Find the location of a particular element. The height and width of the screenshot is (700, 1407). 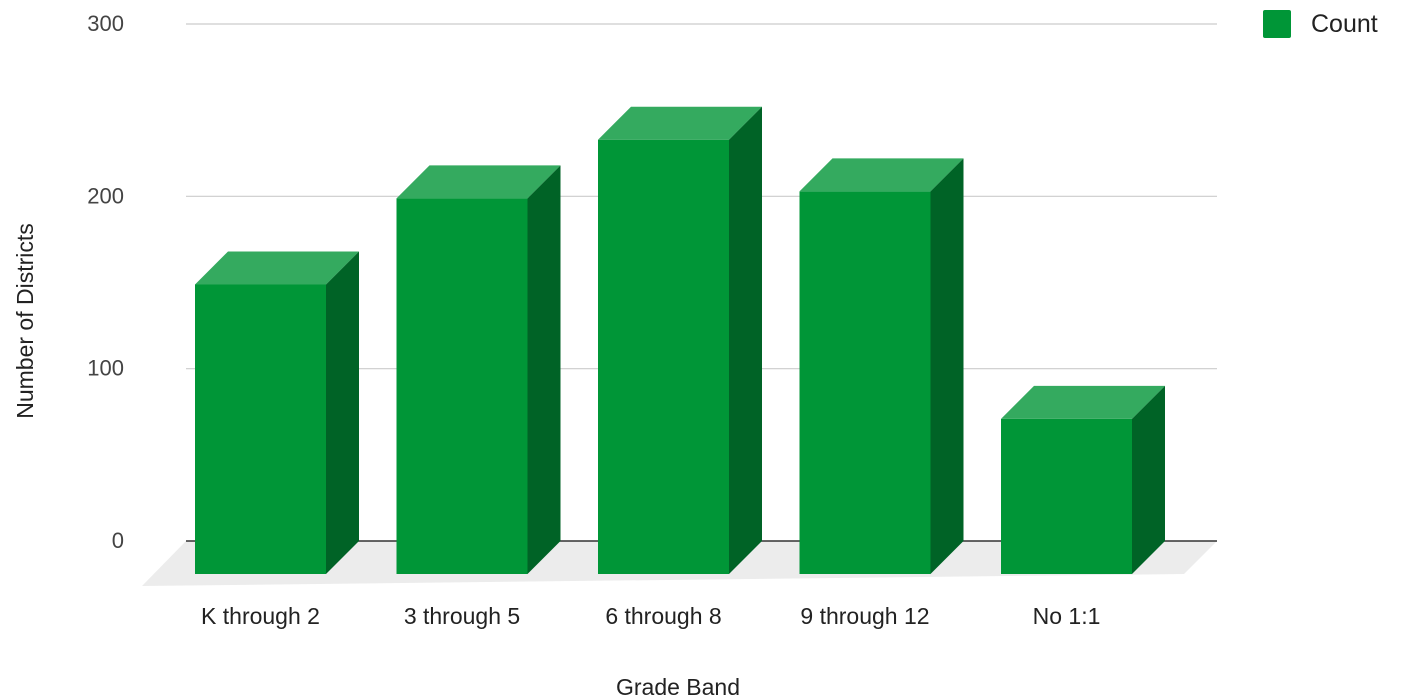

x-tick-label: No 1:1 is located at coordinates (1067, 616).